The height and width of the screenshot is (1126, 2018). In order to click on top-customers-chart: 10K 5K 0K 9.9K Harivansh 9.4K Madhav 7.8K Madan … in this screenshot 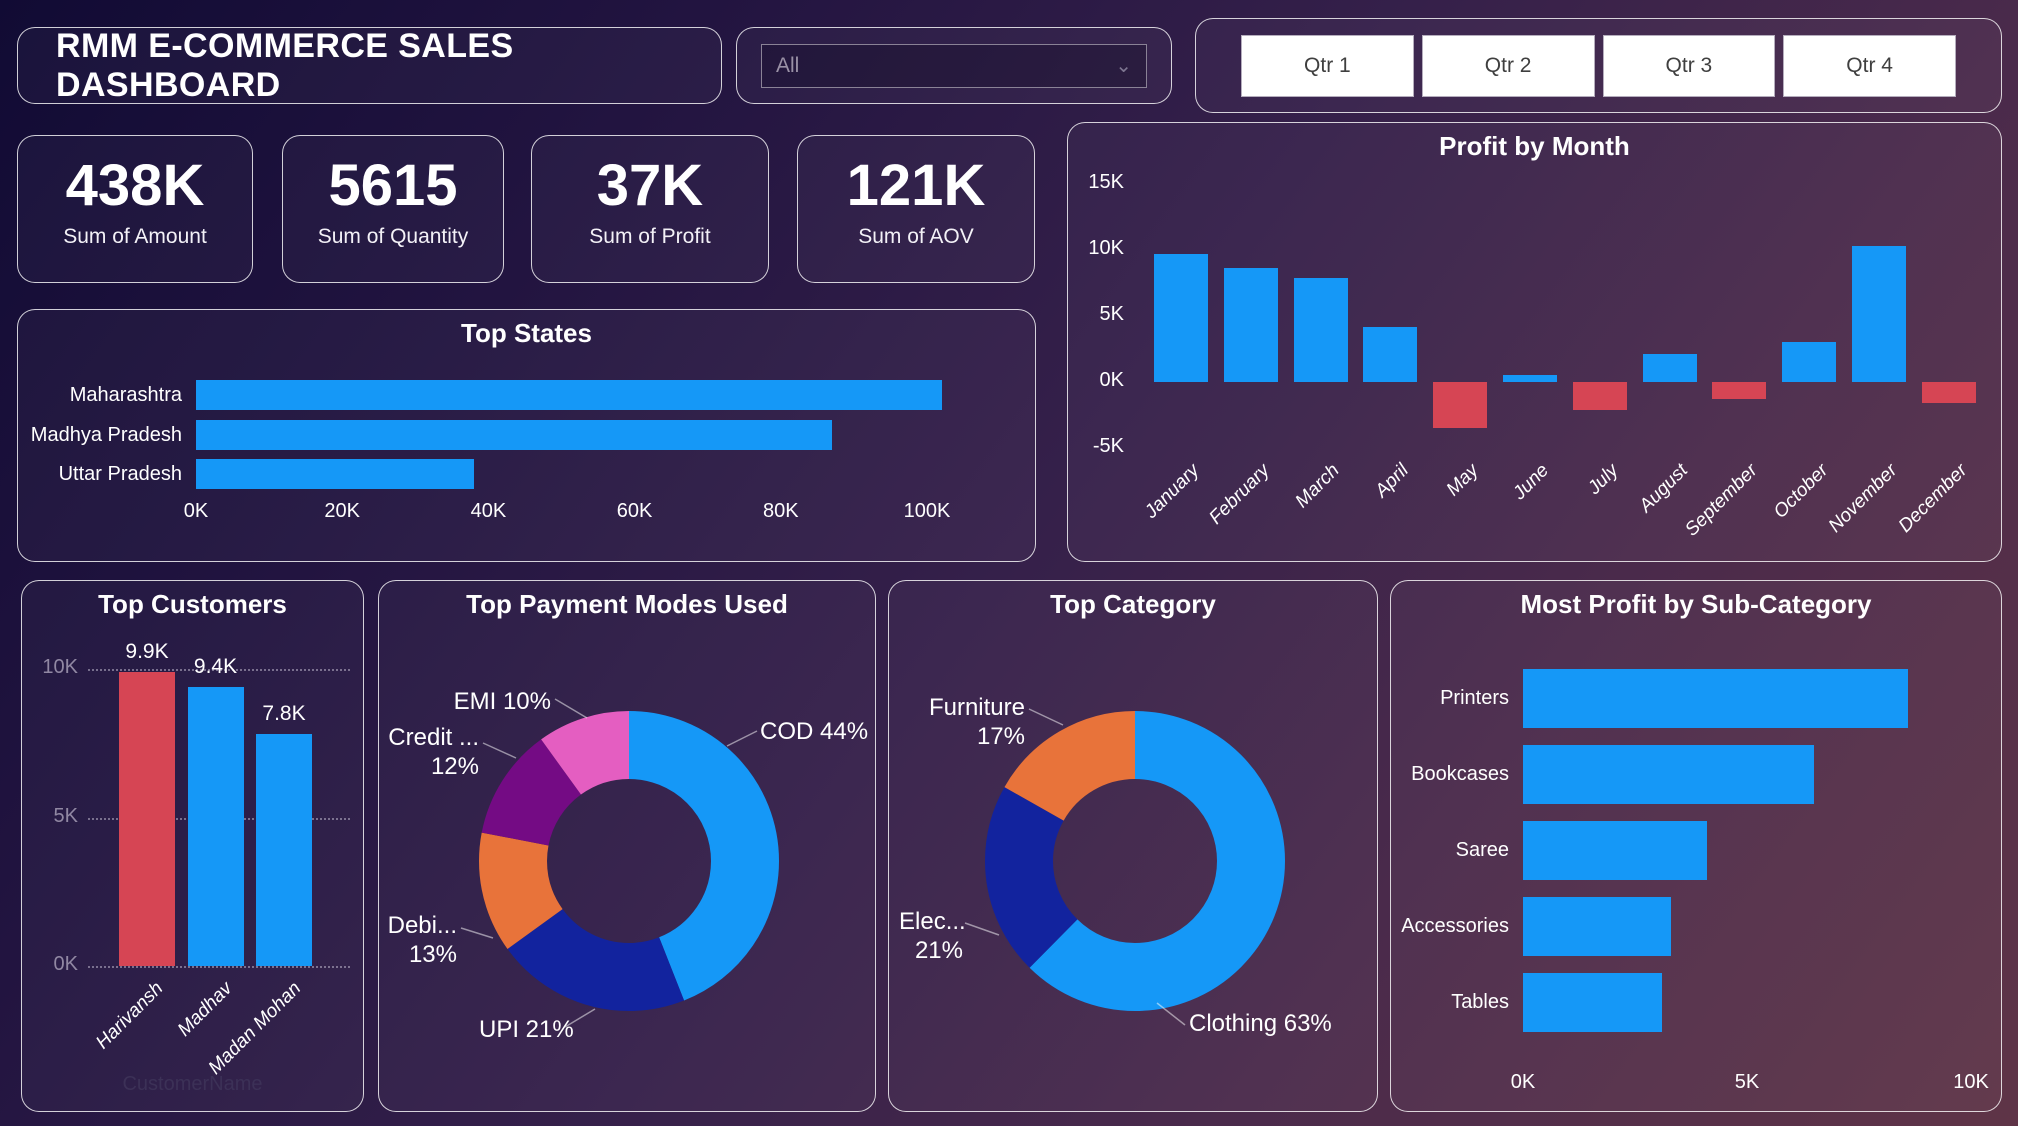, I will do `click(192, 846)`.